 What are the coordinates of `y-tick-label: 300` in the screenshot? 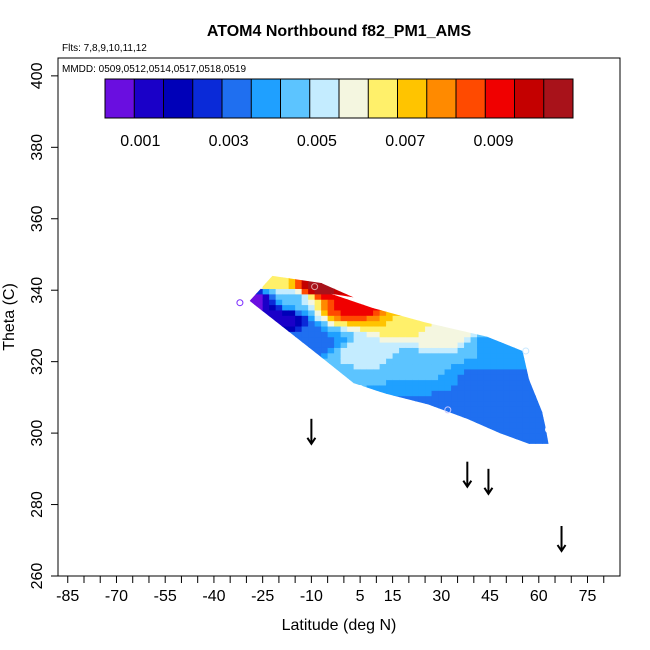 It's located at (37, 433).